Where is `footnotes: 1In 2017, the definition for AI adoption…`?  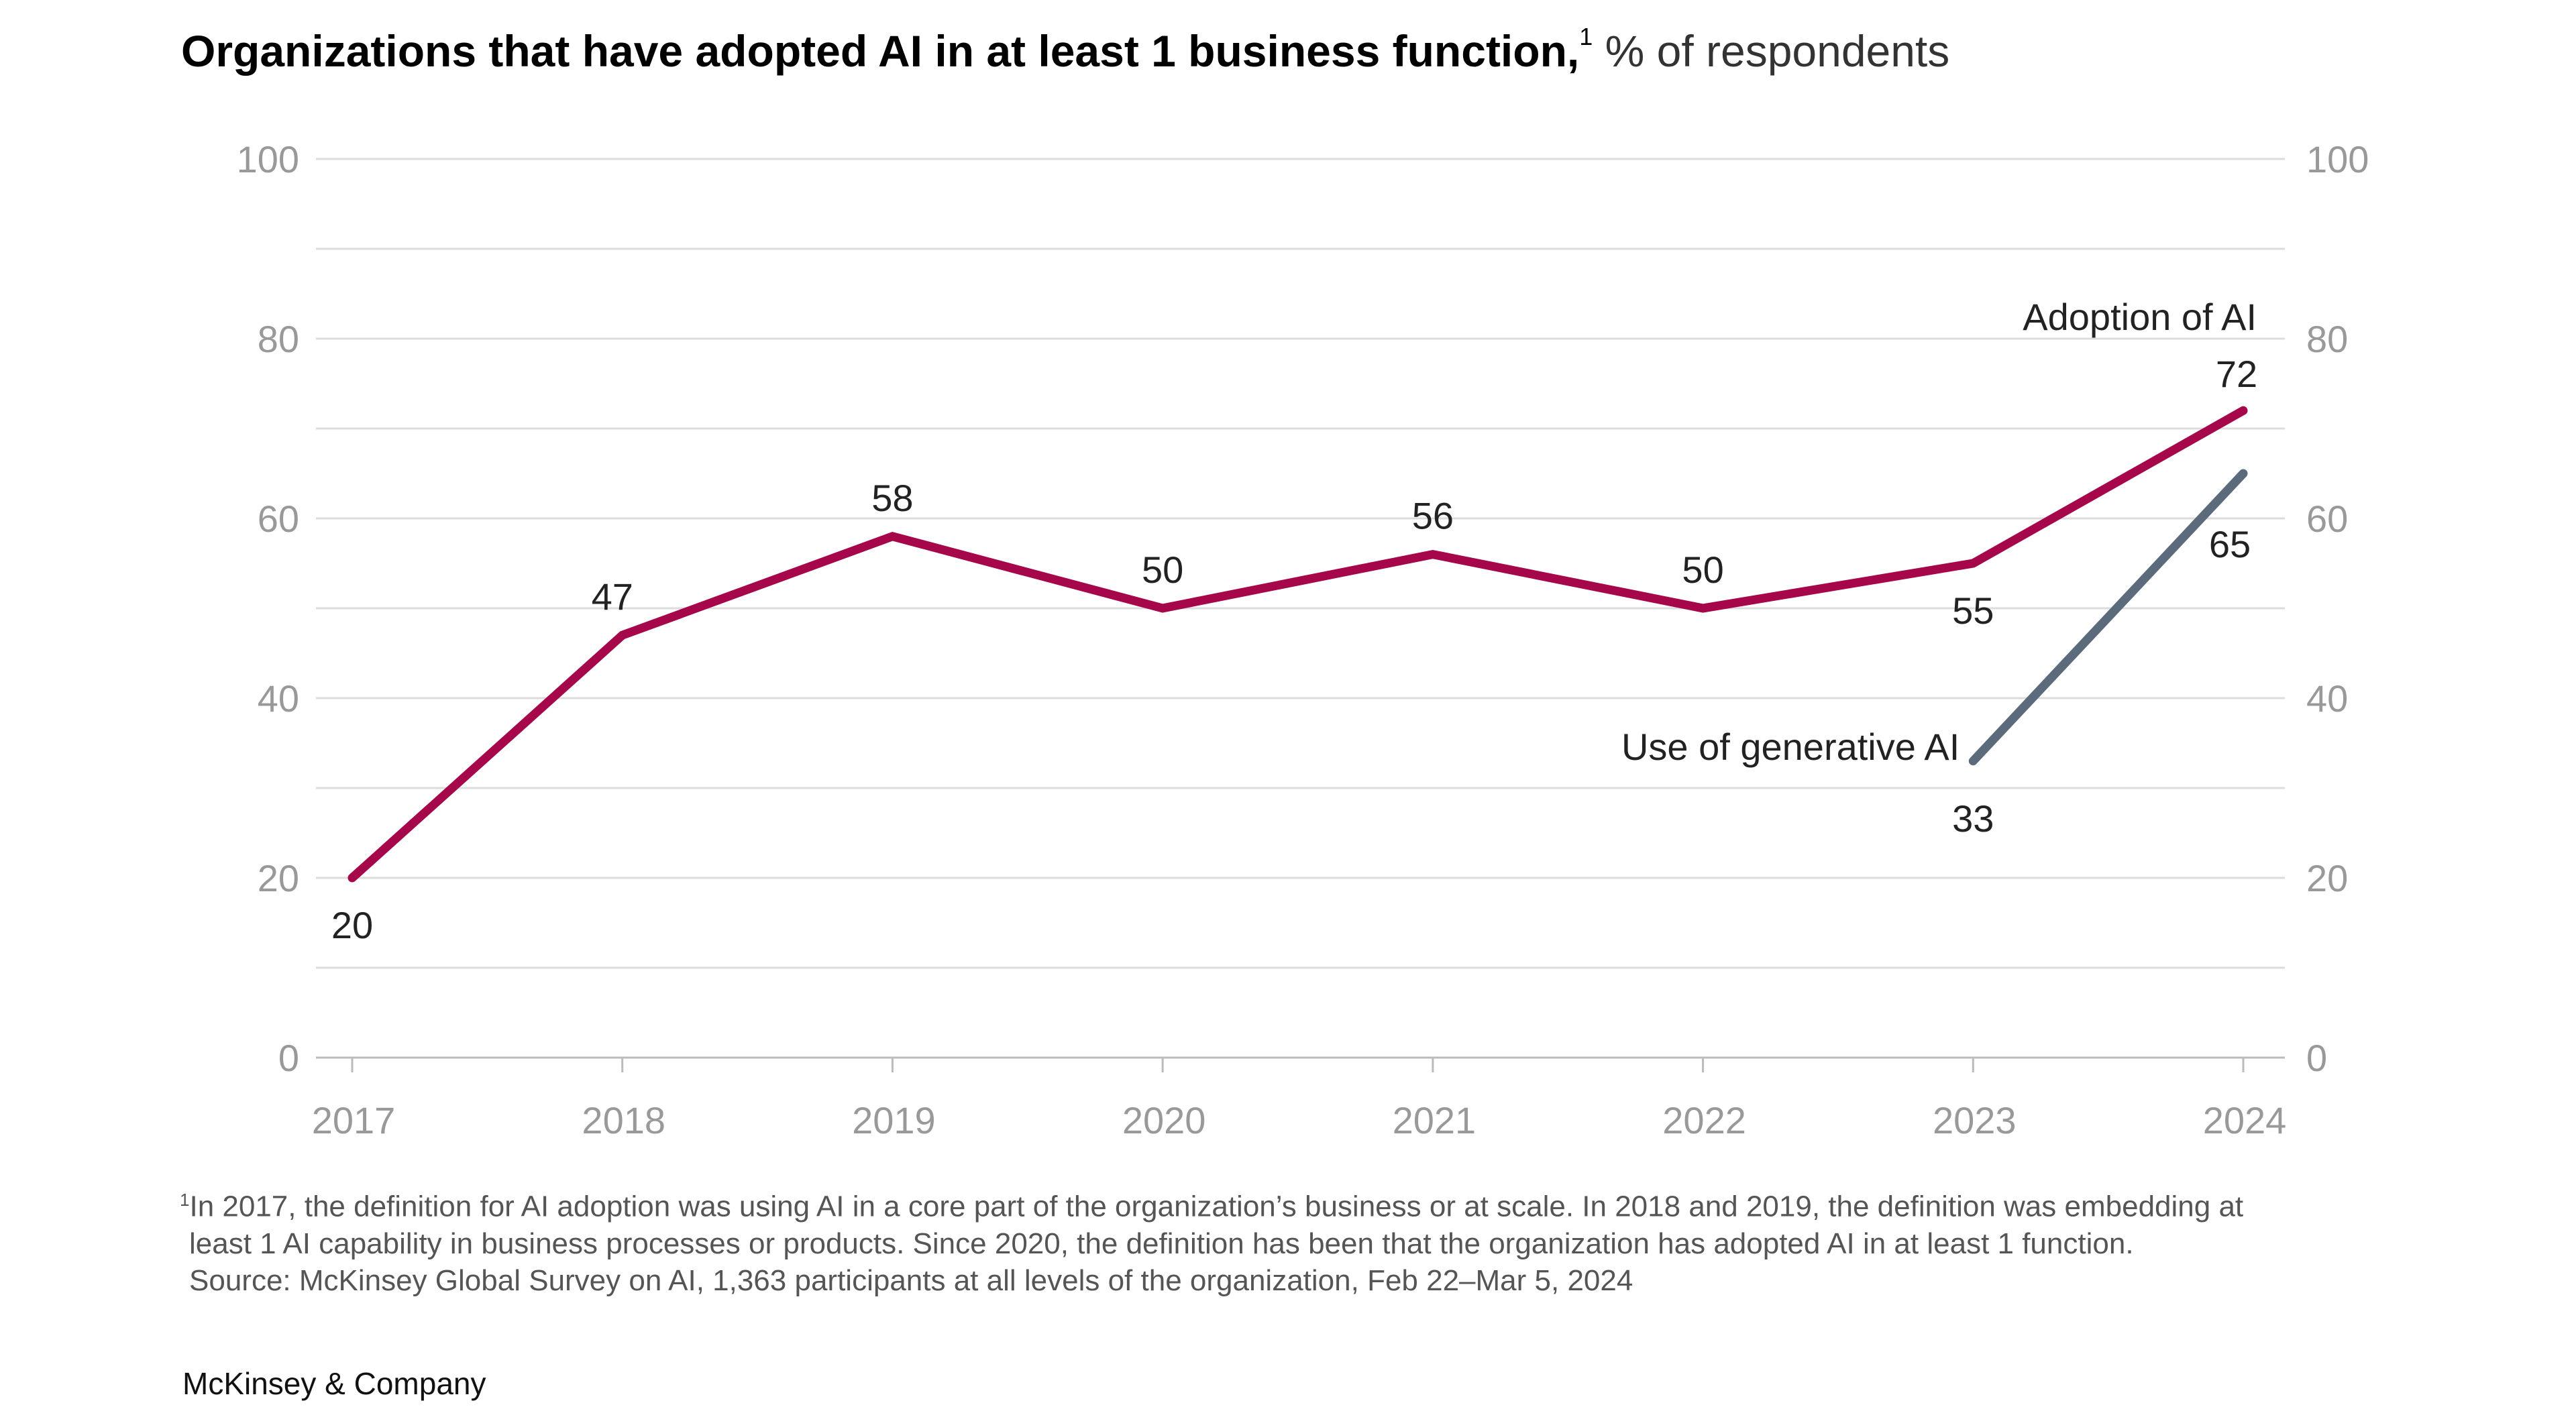
footnotes: 1In 2017, the definition for AI adoption… is located at coordinates (1320, 1240).